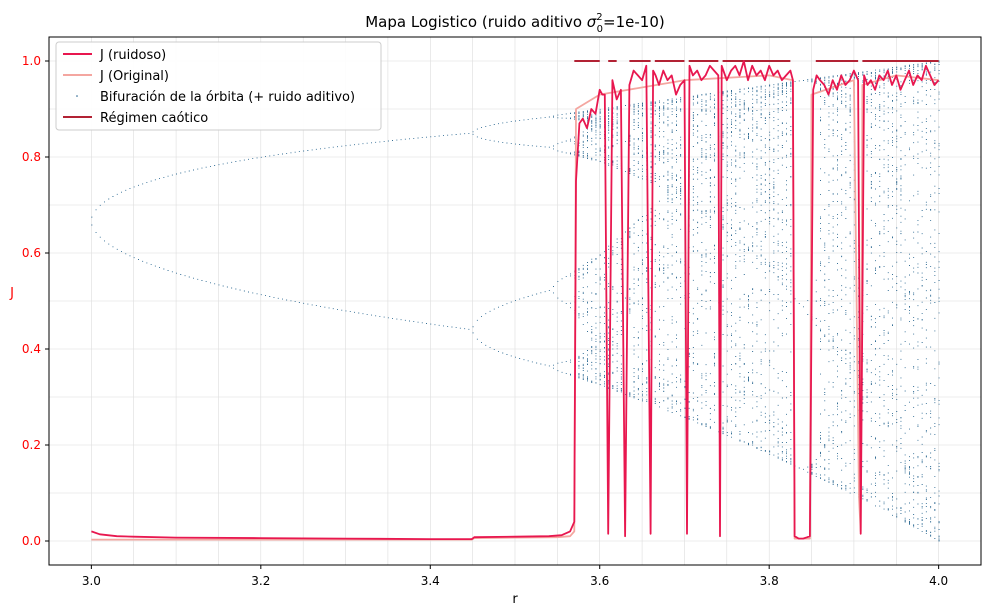  Describe the element at coordinates (430, 581) in the screenshot. I see `x-tick-label: 3.4` at that location.